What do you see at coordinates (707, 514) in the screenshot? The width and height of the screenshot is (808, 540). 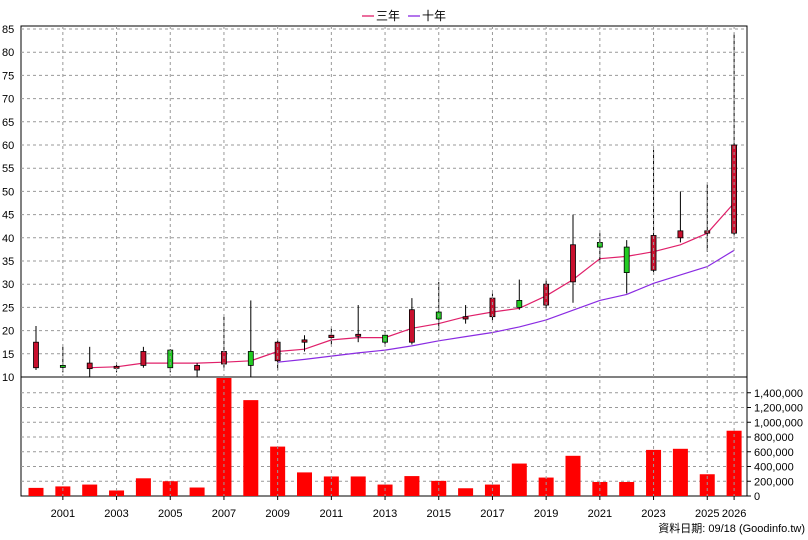 I see `x-tick-label: 2025` at bounding box center [707, 514].